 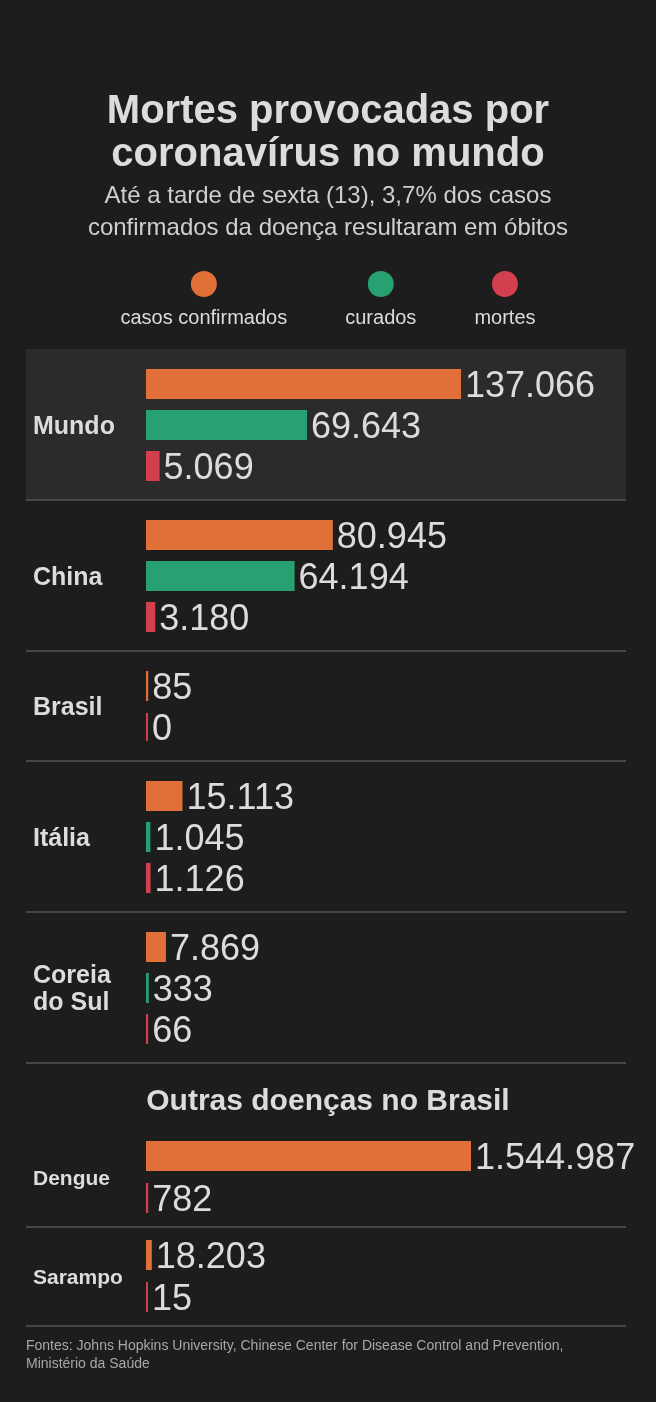 I want to click on data-label: 15.113, so click(x=240, y=796).